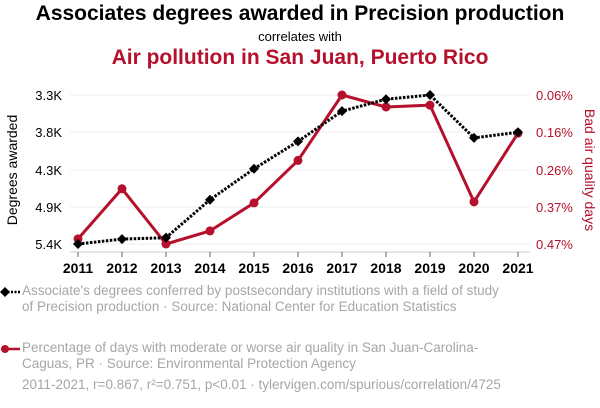 The image size is (600, 408). What do you see at coordinates (517, 268) in the screenshot?
I see `x-tick-label: 2021` at bounding box center [517, 268].